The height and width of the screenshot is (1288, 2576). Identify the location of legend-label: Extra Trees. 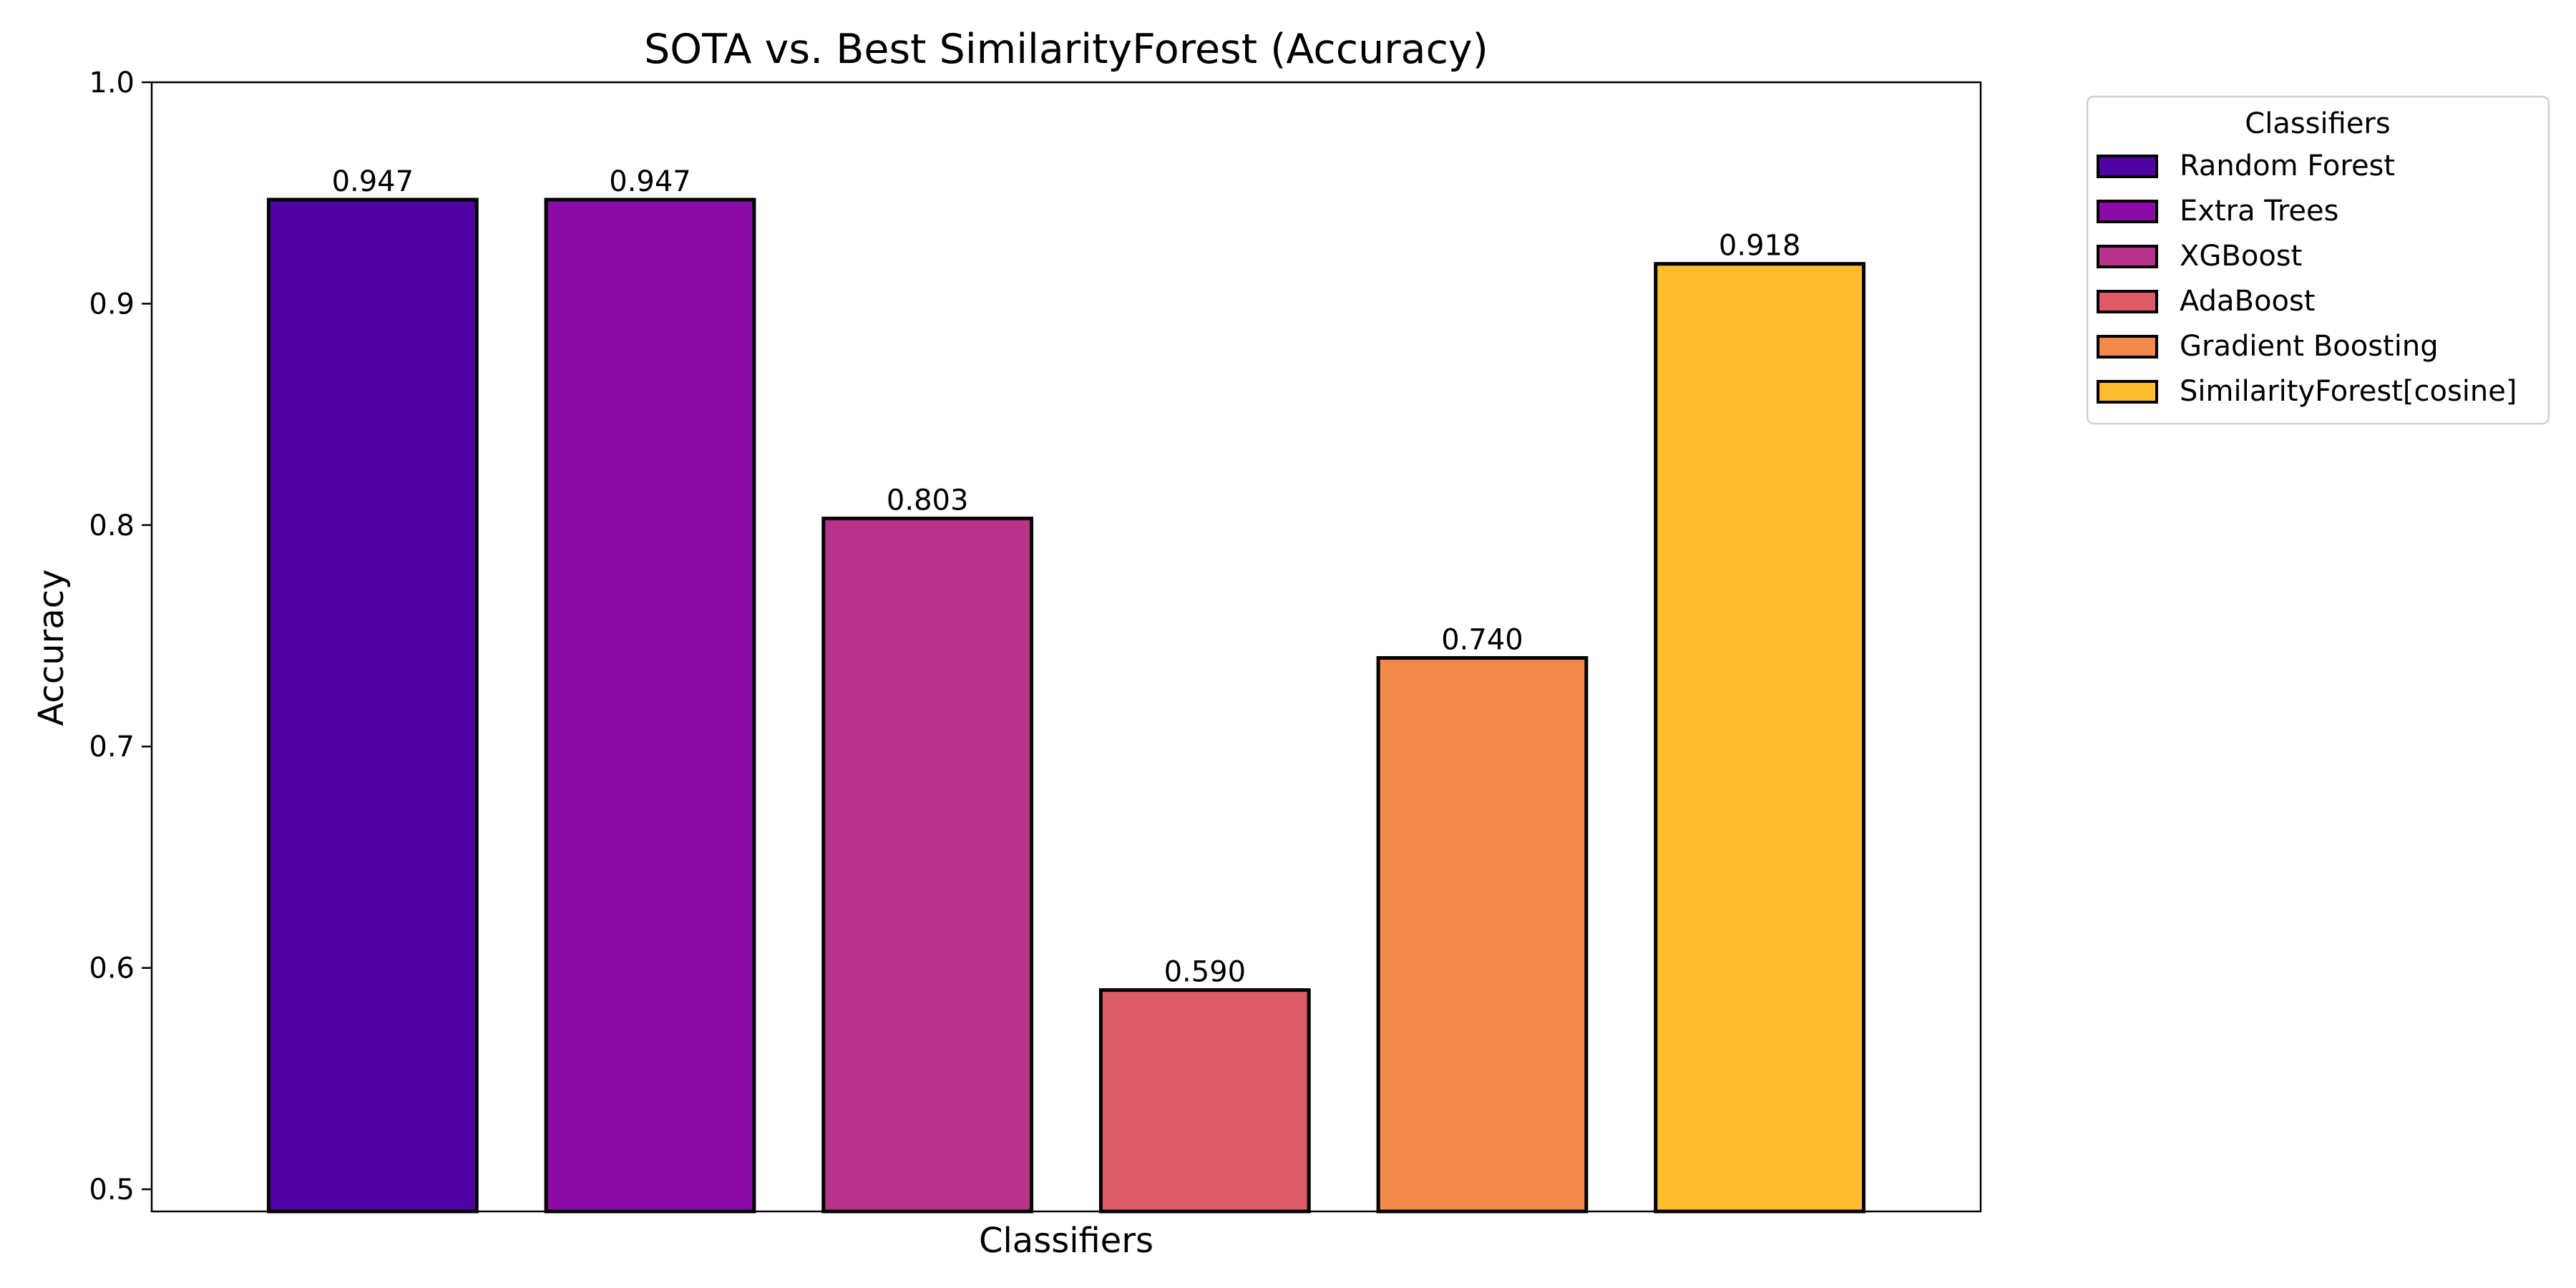
(2259, 211).